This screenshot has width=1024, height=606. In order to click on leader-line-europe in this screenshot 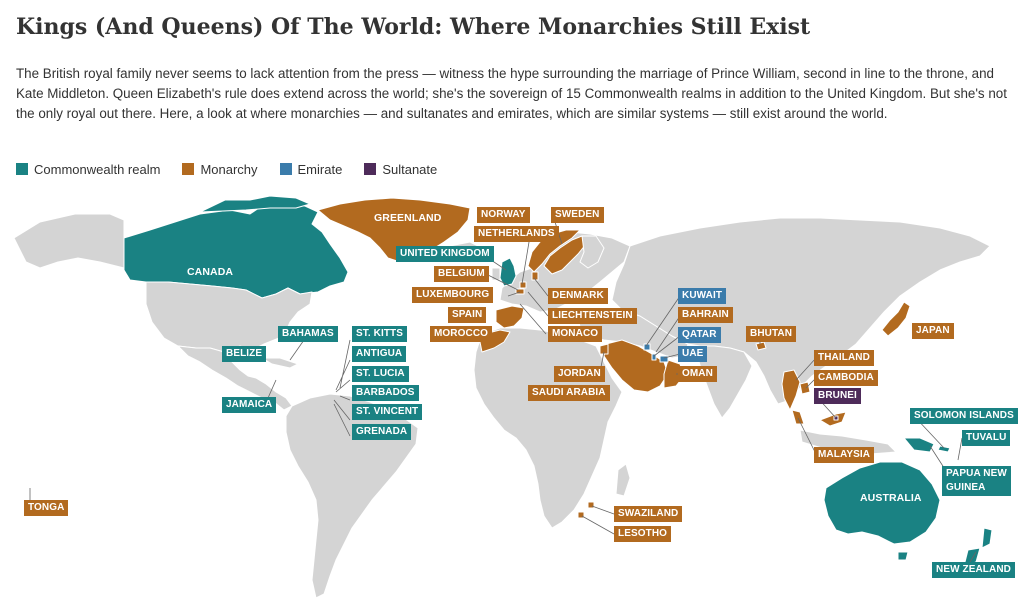, I will do `click(524, 278)`.